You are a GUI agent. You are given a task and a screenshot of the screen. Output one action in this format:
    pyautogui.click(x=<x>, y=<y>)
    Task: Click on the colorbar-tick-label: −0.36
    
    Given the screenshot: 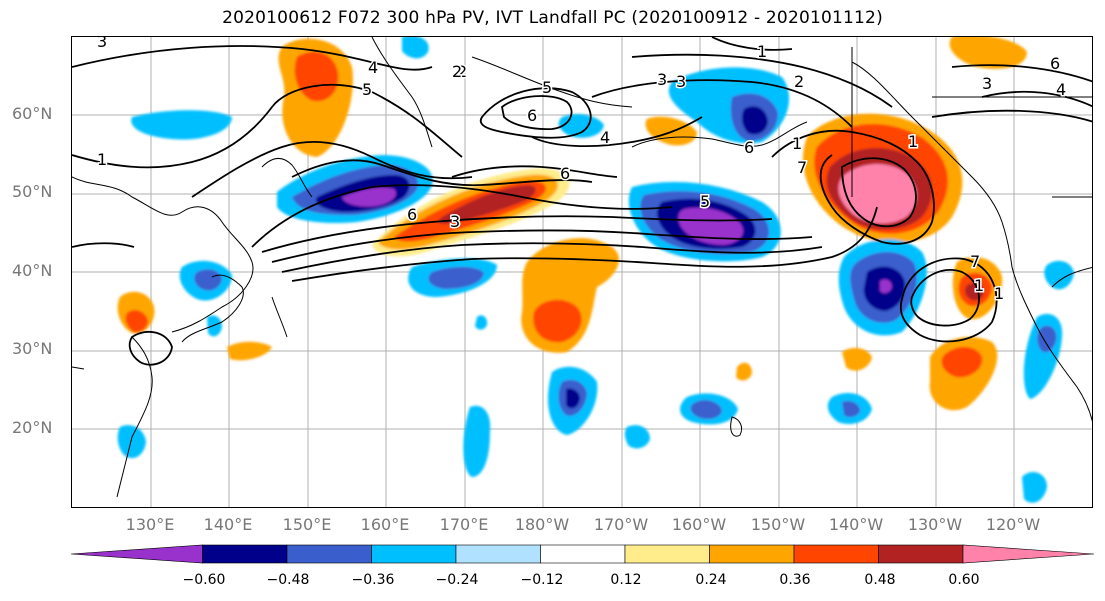 What is the action you would take?
    pyautogui.click(x=373, y=580)
    